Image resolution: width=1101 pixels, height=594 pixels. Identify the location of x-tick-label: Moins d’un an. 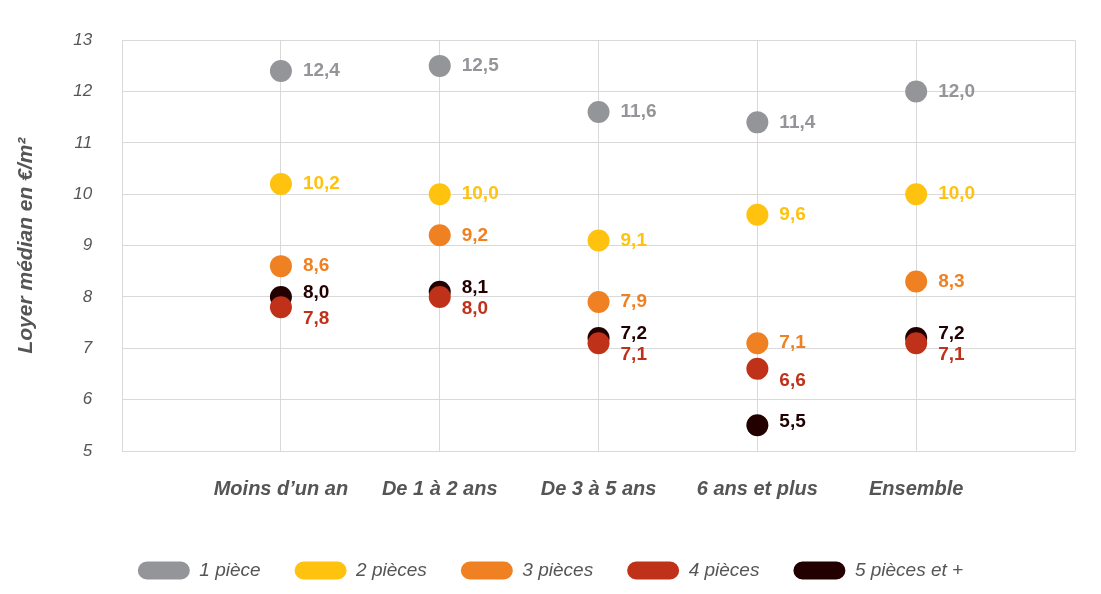
(281, 487).